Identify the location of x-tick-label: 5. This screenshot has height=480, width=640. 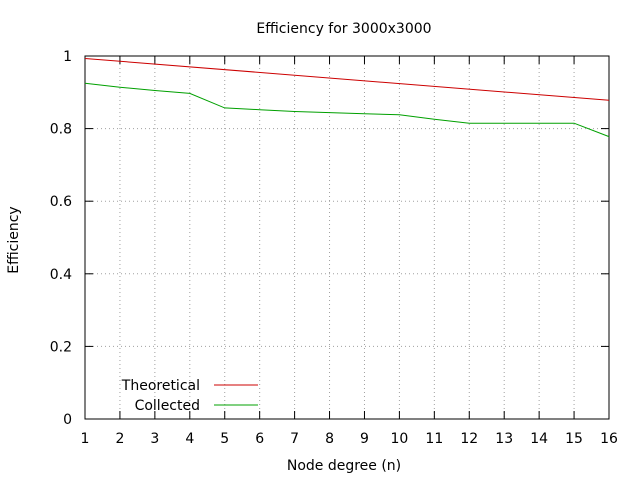
(224, 439).